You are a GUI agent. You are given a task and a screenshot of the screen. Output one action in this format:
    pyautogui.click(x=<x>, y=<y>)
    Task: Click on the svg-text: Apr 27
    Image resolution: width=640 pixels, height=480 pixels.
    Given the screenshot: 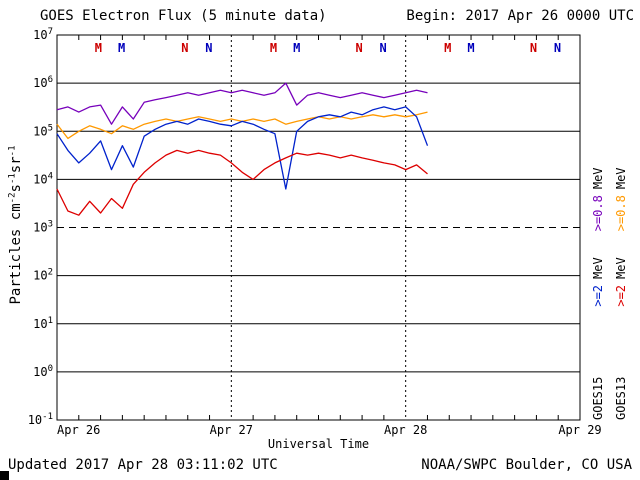 What is the action you would take?
    pyautogui.click(x=231, y=430)
    